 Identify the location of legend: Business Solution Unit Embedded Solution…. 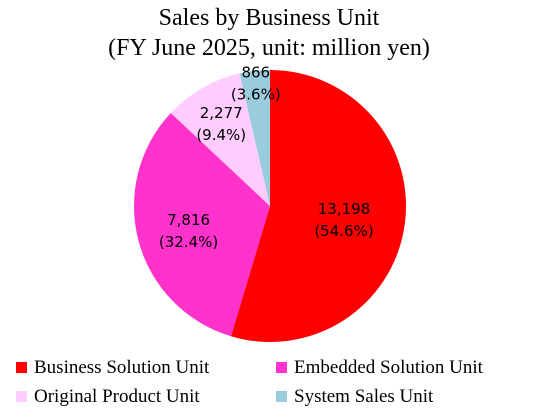
(269, 386).